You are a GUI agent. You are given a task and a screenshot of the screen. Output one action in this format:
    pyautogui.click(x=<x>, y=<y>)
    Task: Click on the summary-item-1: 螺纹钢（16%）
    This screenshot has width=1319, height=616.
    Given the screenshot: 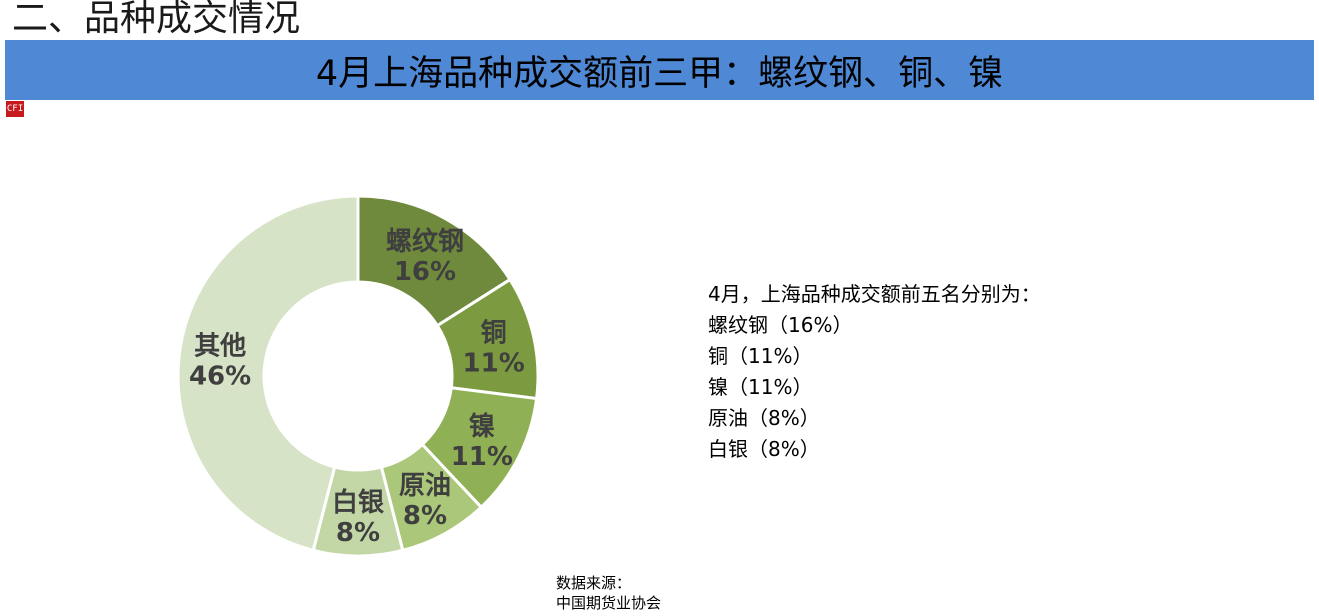 What is the action you would take?
    pyautogui.click(x=780, y=325)
    